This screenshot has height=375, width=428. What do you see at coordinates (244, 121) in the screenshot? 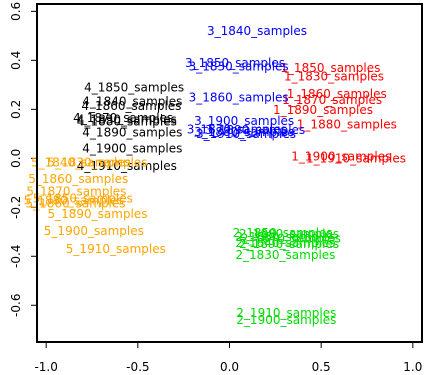
I see `point-label: 3_1900_samples` at bounding box center [244, 121].